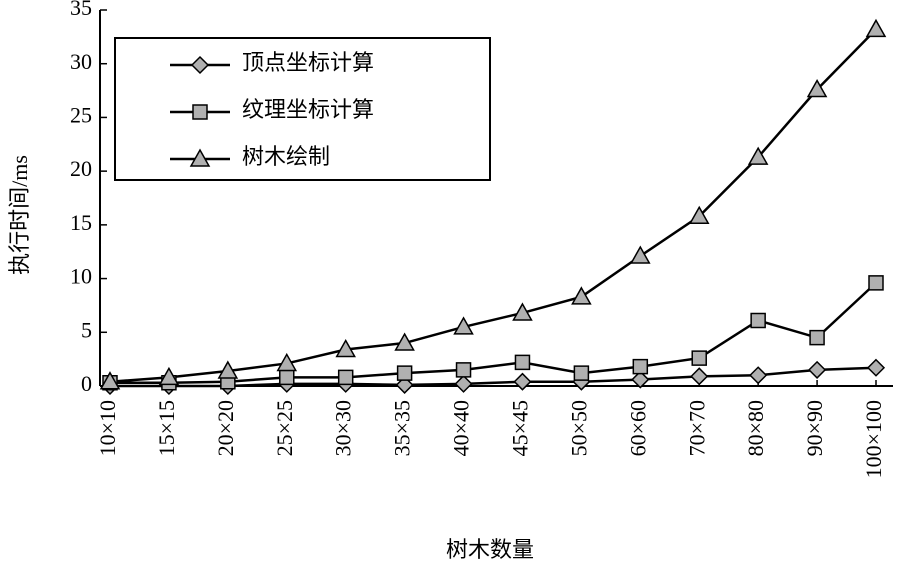  I want to click on x-tick-label: 60×60, so click(637, 428).